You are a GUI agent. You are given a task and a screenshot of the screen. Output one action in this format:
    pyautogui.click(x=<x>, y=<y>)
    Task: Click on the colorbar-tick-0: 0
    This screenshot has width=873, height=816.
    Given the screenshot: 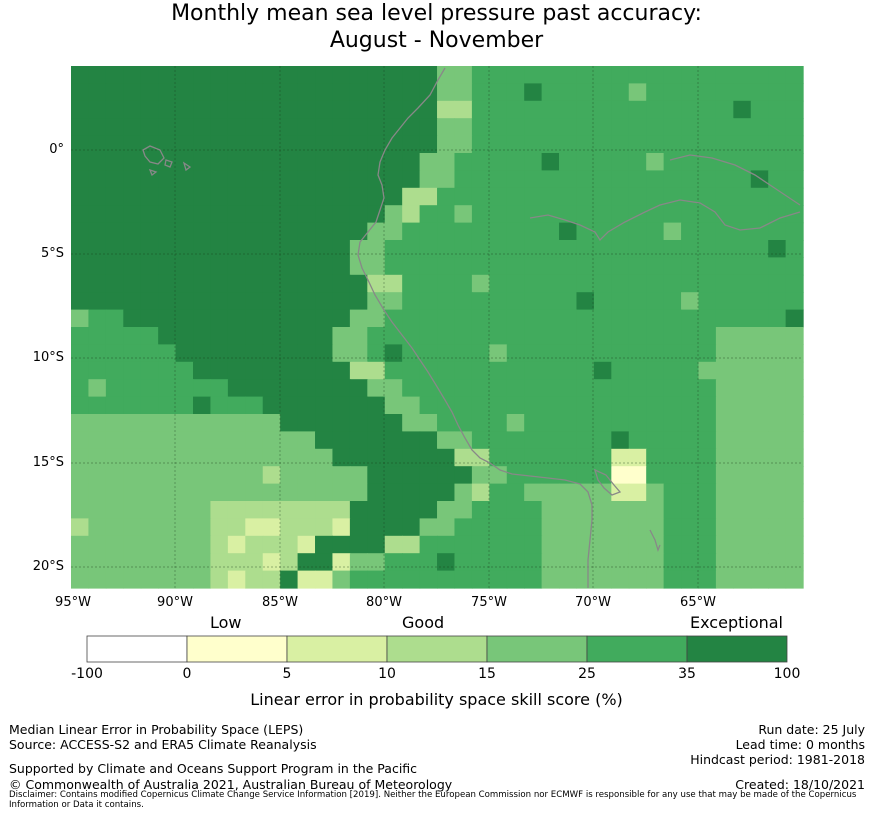 What is the action you would take?
    pyautogui.click(x=187, y=674)
    